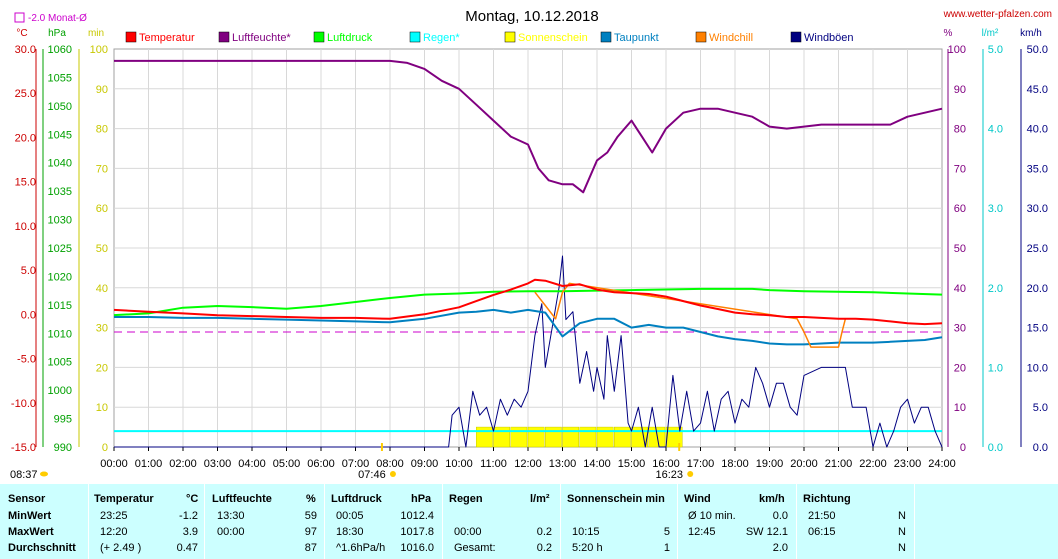 This screenshot has height=559, width=1058. What do you see at coordinates (995, 368) in the screenshot?
I see `tick-label-rain: 1.0` at bounding box center [995, 368].